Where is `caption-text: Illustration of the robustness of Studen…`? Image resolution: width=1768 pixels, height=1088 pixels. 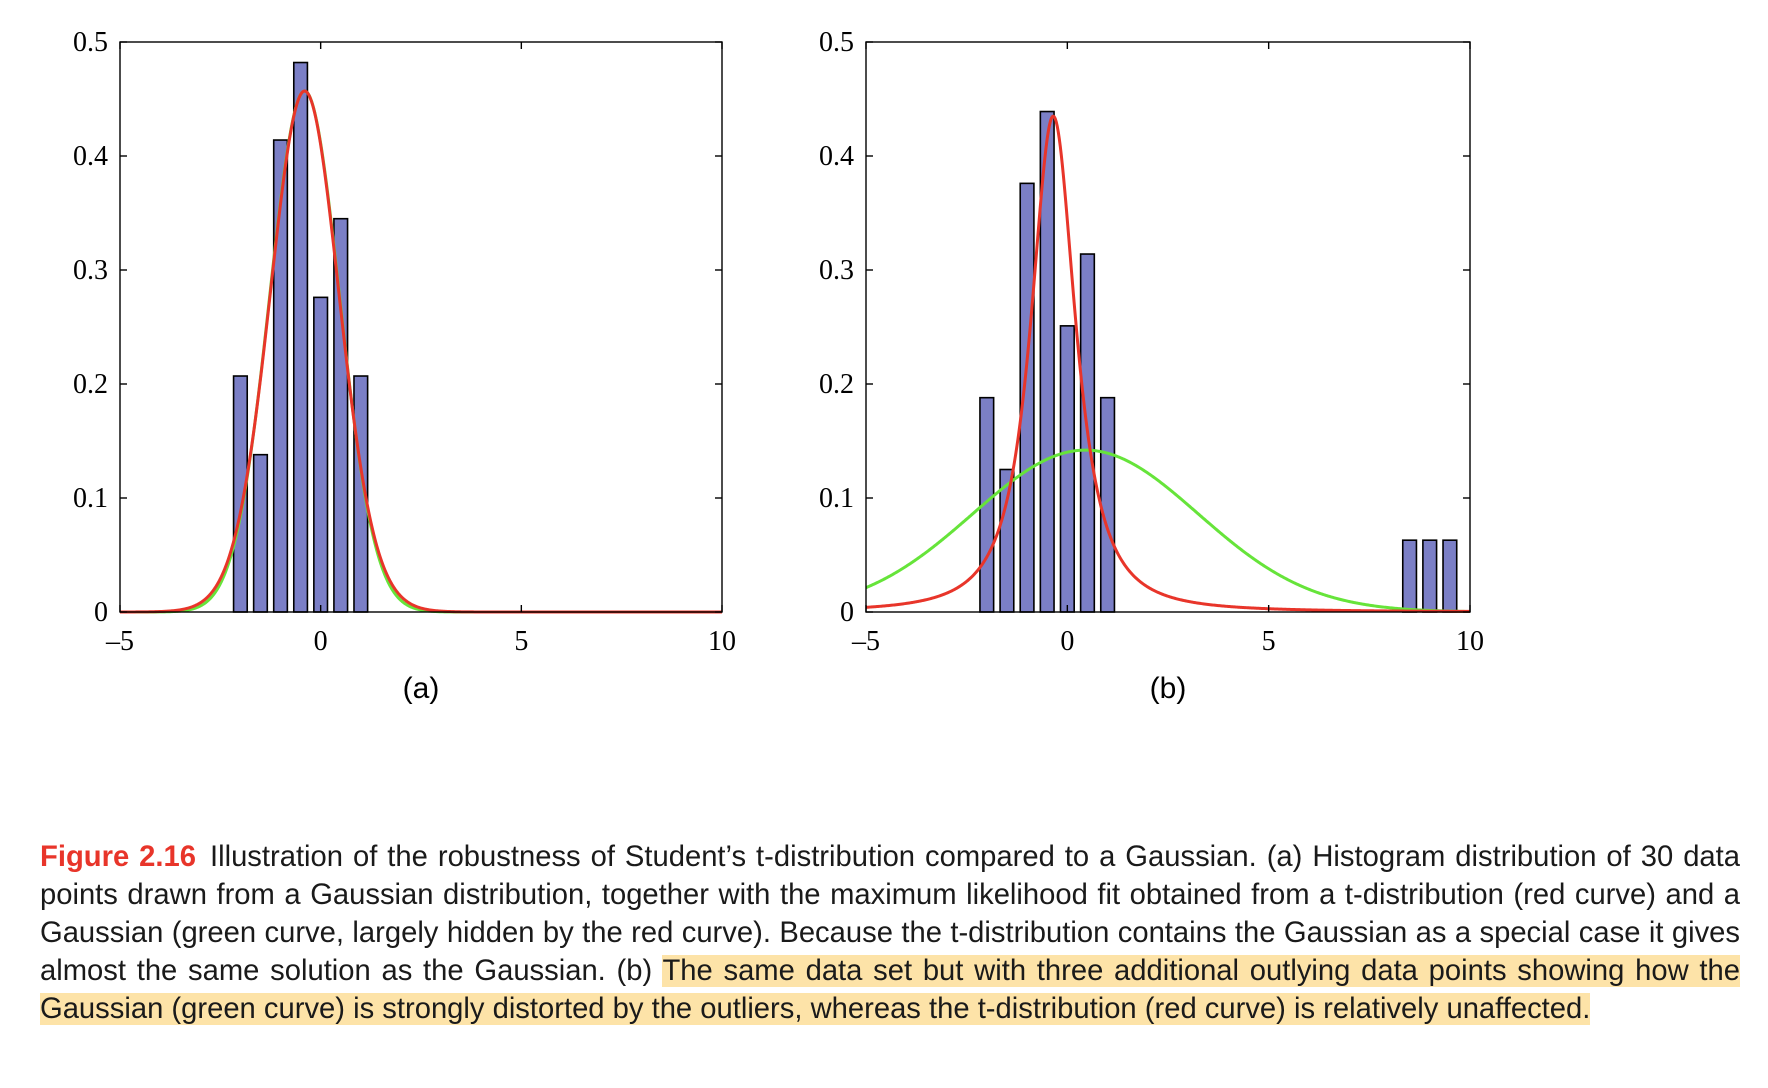 caption-text: Illustration of the robustness of Studen… is located at coordinates (890, 914).